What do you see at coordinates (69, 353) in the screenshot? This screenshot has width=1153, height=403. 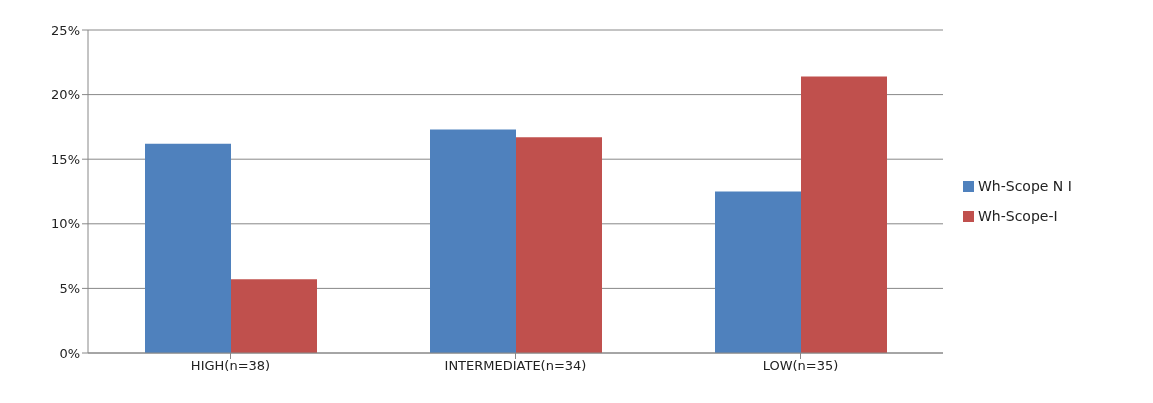 I see `y-tick-label: 0%` at bounding box center [69, 353].